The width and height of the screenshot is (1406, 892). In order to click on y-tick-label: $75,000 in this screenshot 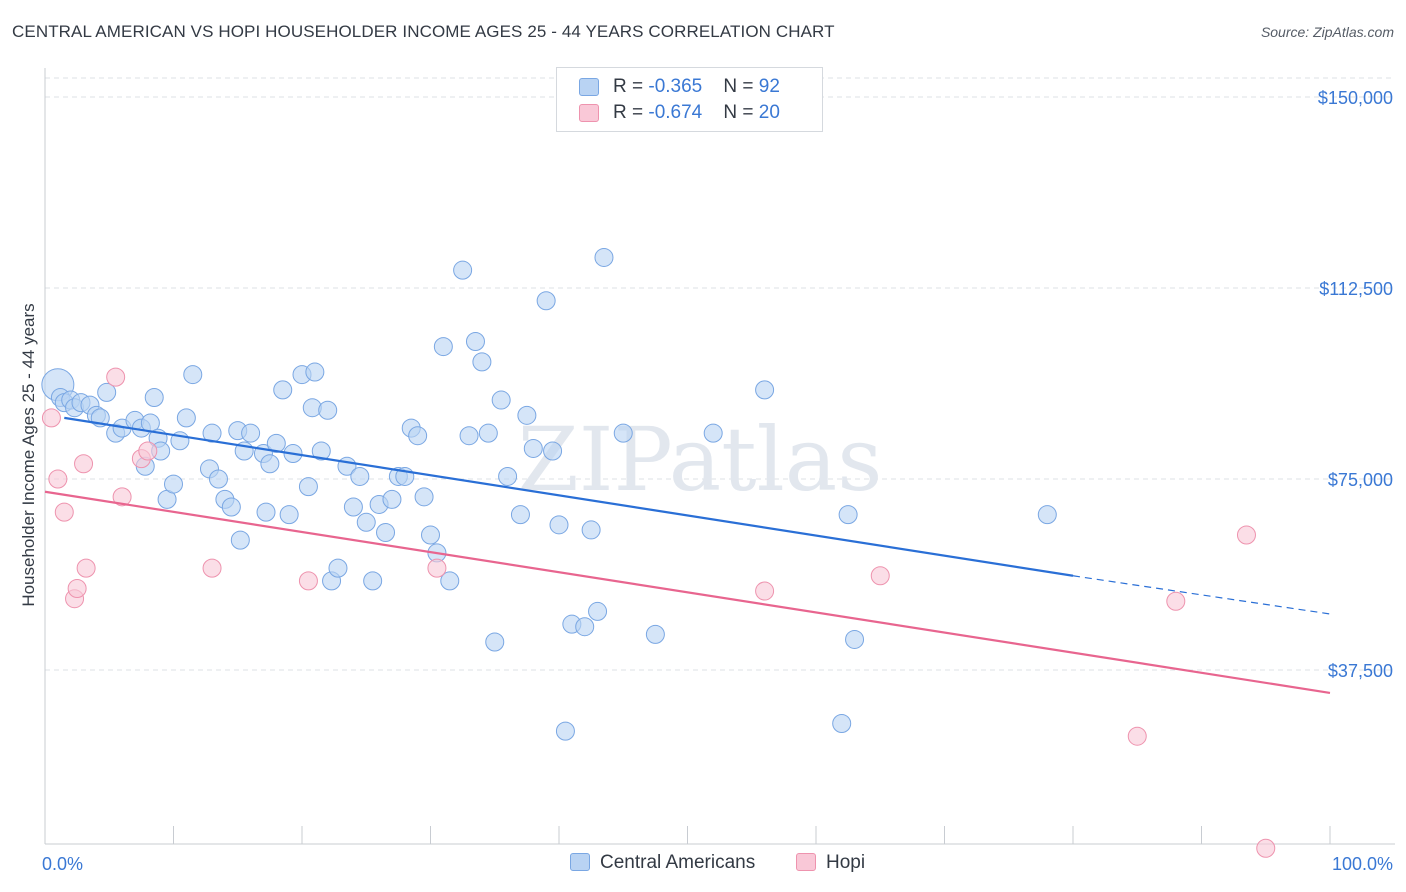, I will do `click(1360, 480)`.